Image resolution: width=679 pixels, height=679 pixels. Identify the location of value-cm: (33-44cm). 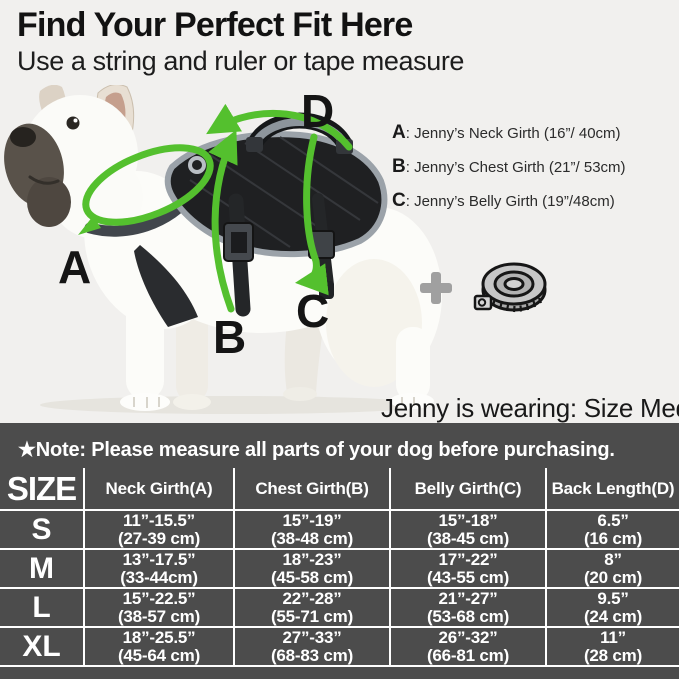
(159, 577).